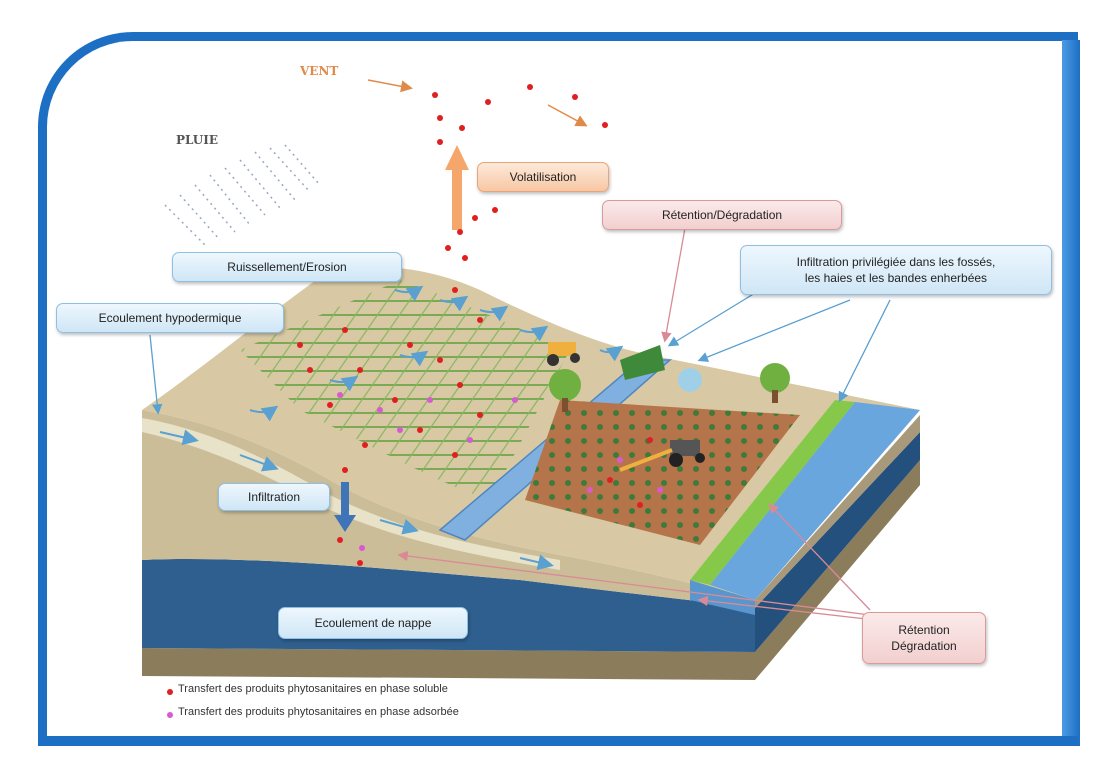  Describe the element at coordinates (319, 71) in the screenshot. I see `wind-label: VENT` at that location.